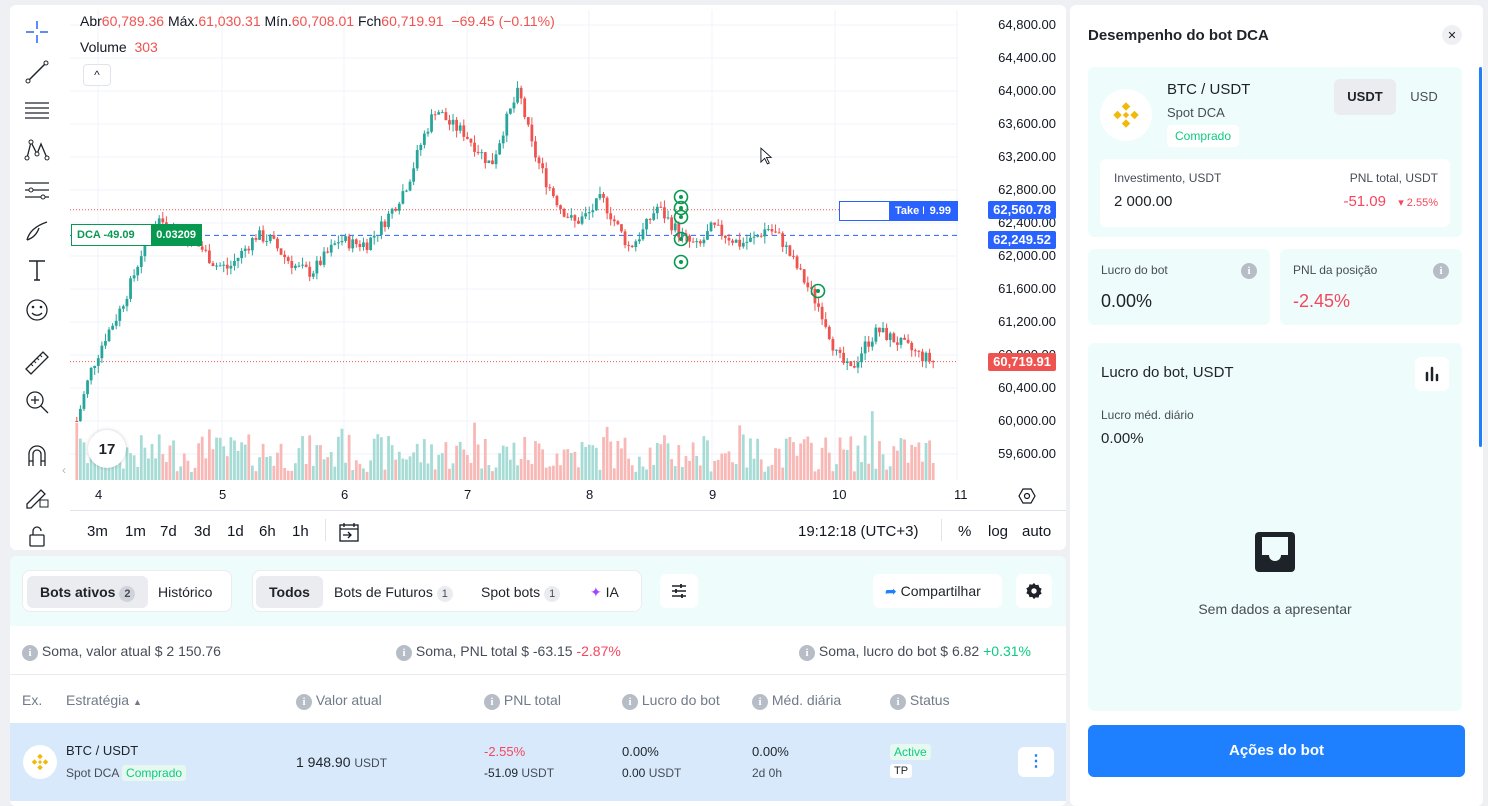 This screenshot has width=1488, height=806. What do you see at coordinates (858, 531) in the screenshot?
I see `clock: 19:12:18 (UTC+3)` at bounding box center [858, 531].